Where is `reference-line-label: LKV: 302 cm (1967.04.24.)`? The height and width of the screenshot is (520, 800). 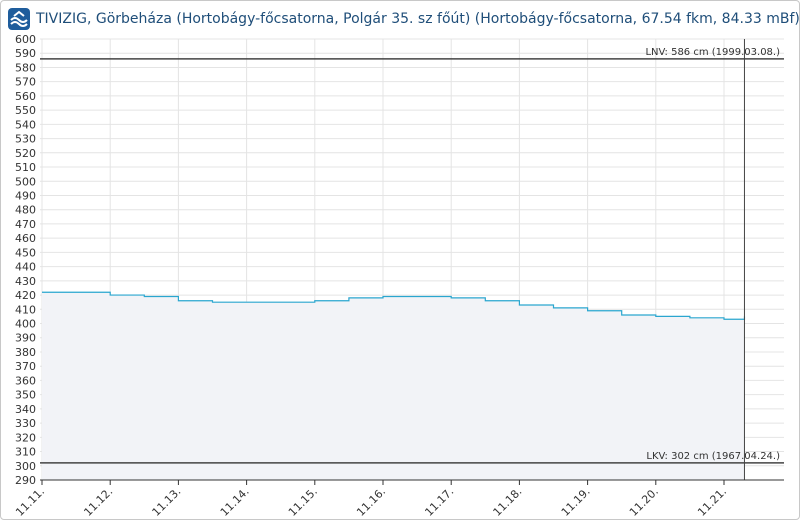 reference-line-label: LKV: 302 cm (1967.04.24.) is located at coordinates (713, 456).